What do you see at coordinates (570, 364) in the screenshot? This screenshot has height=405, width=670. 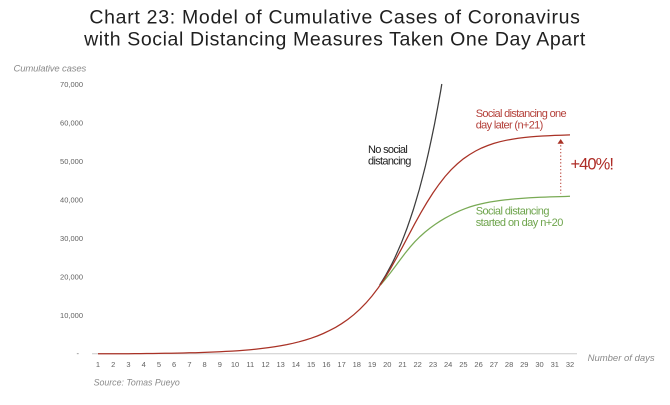 I see `svg-text: 32` at bounding box center [570, 364].